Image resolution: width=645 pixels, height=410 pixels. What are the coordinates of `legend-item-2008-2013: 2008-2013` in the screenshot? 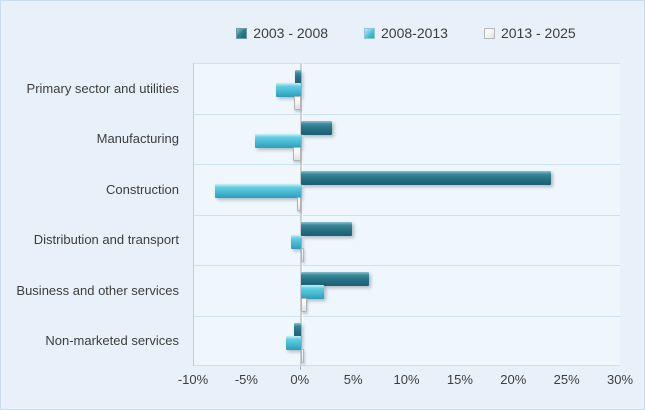 It's located at (406, 33).